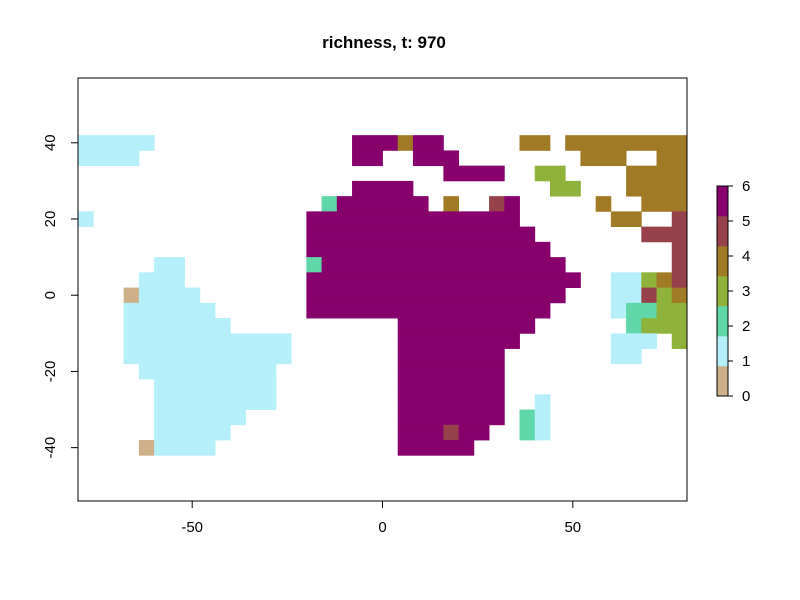 Image resolution: width=800 pixels, height=600 pixels. Describe the element at coordinates (746, 221) in the screenshot. I see `legend-tick-label: 5` at that location.